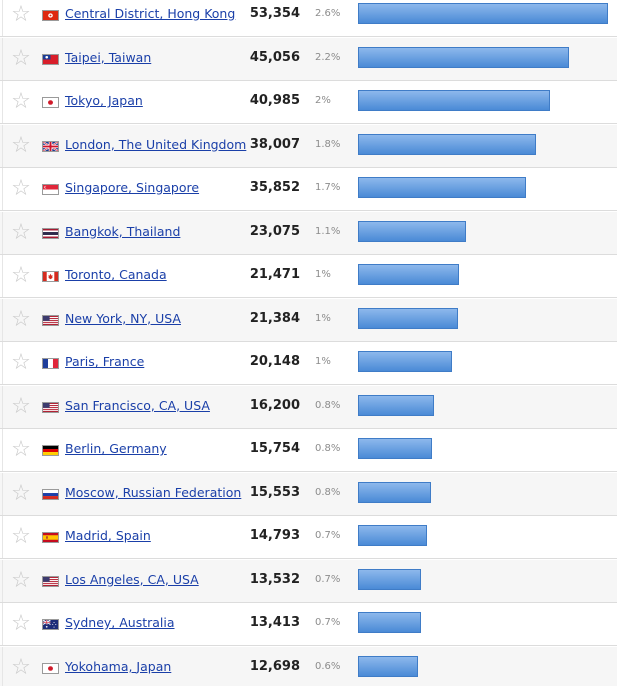  What do you see at coordinates (328, 57) in the screenshot?
I see `percent-share: 2.2%` at bounding box center [328, 57].